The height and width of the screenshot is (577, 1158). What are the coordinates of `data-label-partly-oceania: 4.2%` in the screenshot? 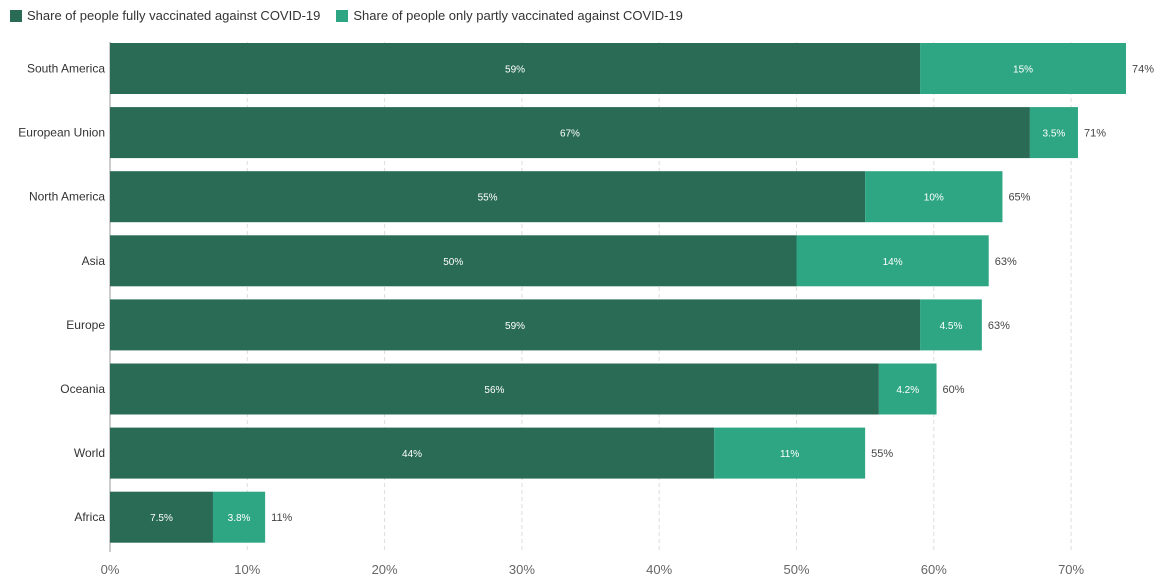 It's located at (907, 390).